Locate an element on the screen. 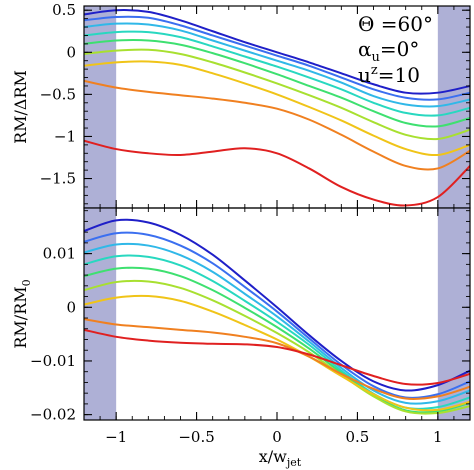  top-ytick-label-0: 0.5 is located at coordinates (64, 10).